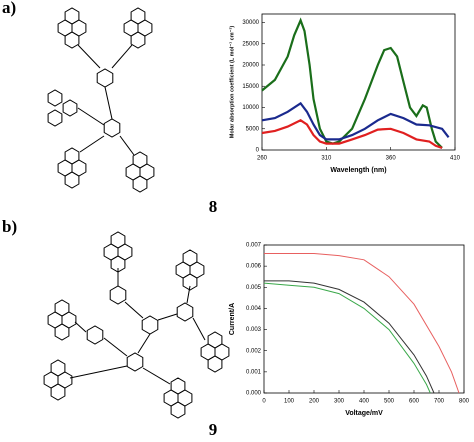 The image size is (474, 442). Describe the element at coordinates (358, 170) in the screenshot. I see `x-axis-label: Wavelength (nm)` at that location.